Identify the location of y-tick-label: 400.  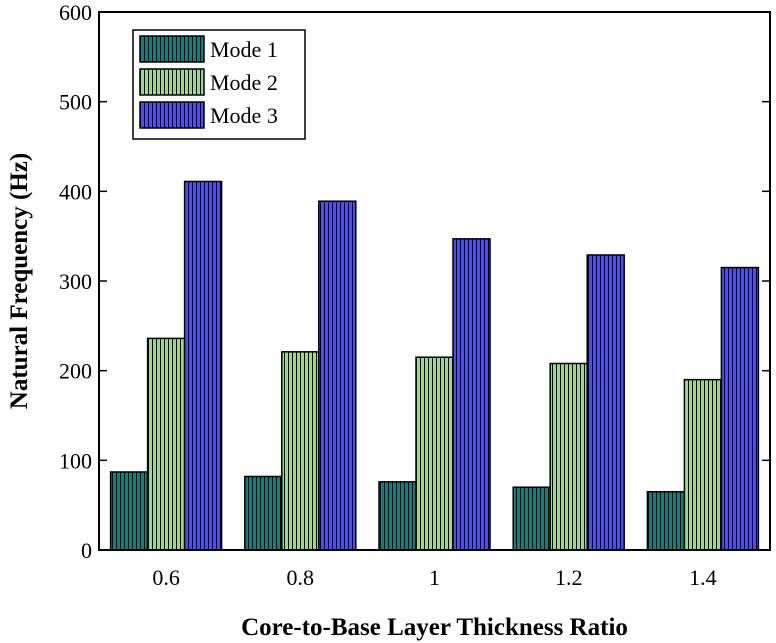
(75, 191).